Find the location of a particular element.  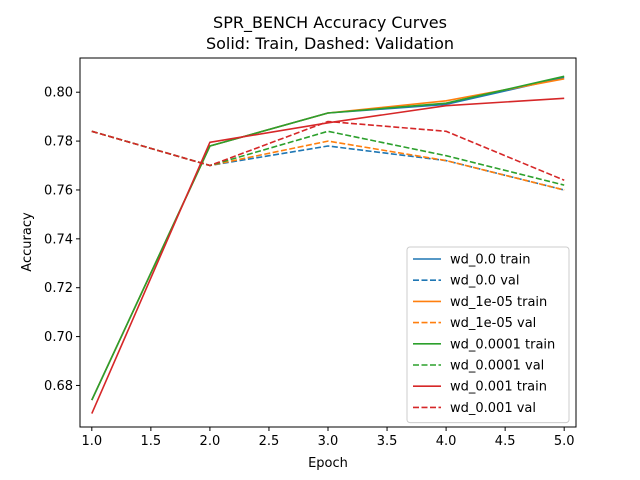

legend-label: wd_1e-05 train is located at coordinates (498, 302).